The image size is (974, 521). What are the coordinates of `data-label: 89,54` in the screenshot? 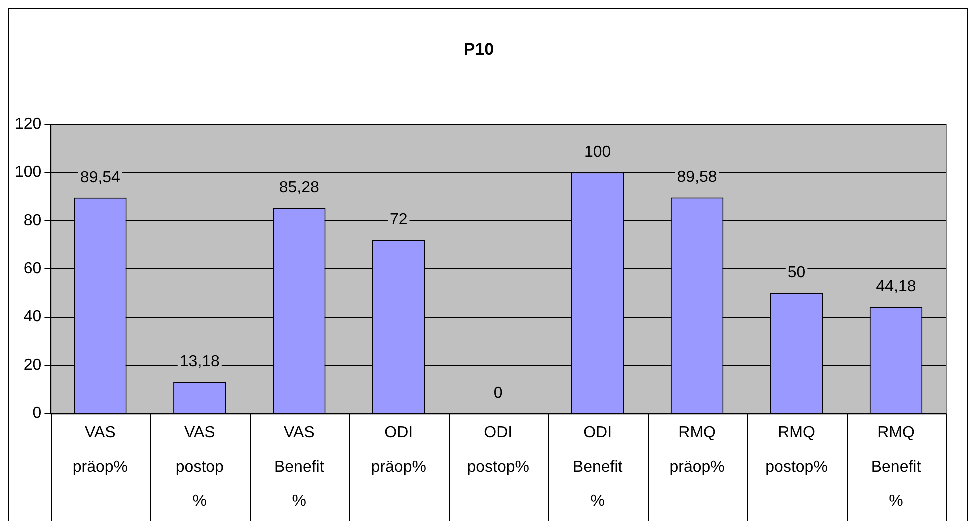 It's located at (100, 177).